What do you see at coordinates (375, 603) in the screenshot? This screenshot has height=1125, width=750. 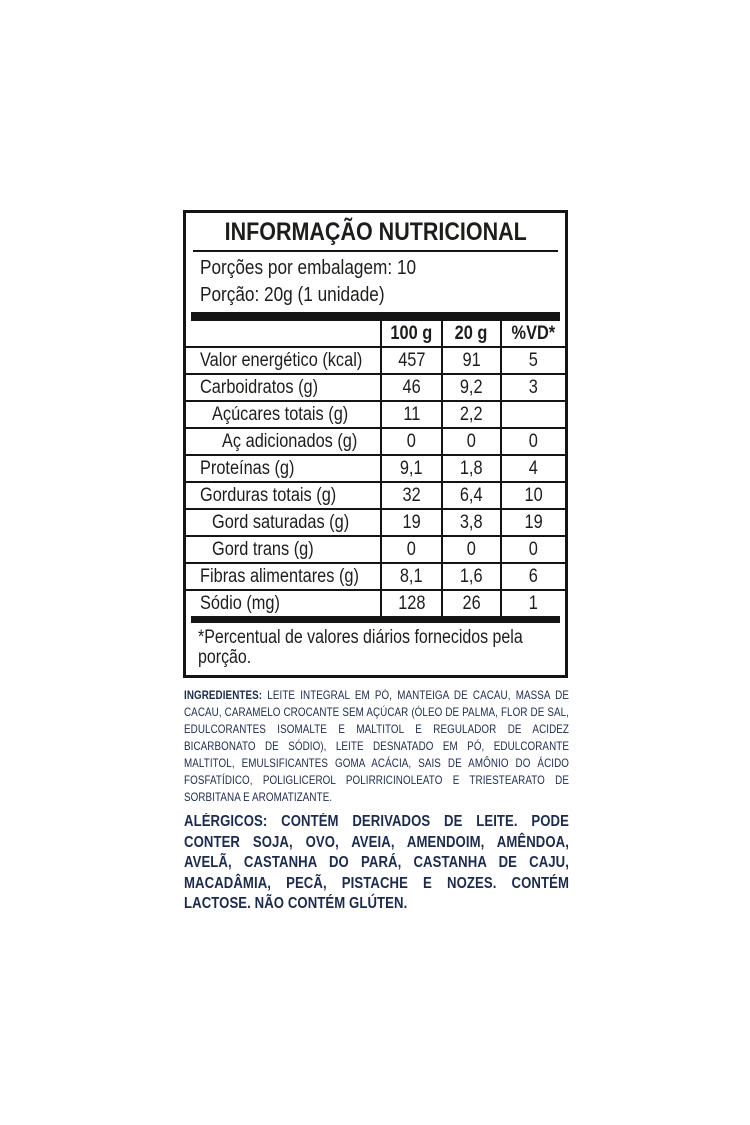 I see `nutrient-row-sodio: Sódio (mg) 128 26 1` at bounding box center [375, 603].